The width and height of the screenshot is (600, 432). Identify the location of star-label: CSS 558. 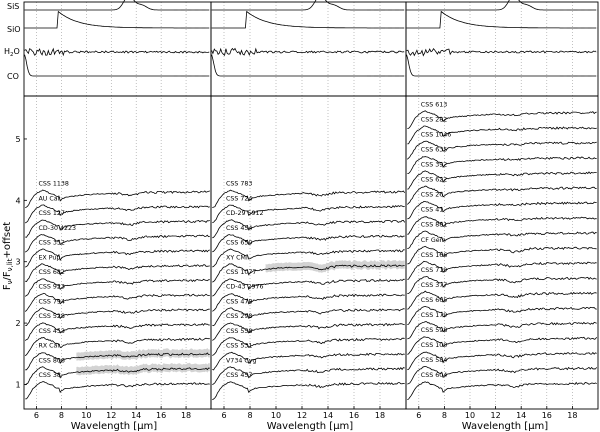
(239, 331).